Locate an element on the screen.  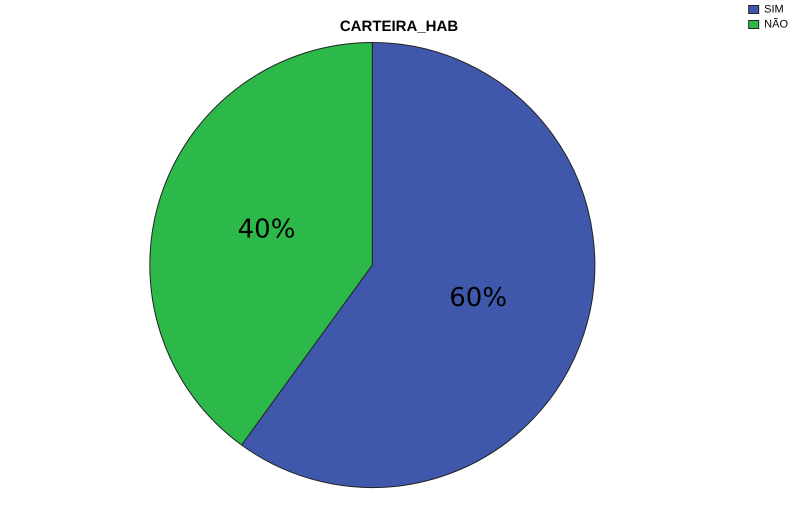
data-label: 40% is located at coordinates (267, 229).